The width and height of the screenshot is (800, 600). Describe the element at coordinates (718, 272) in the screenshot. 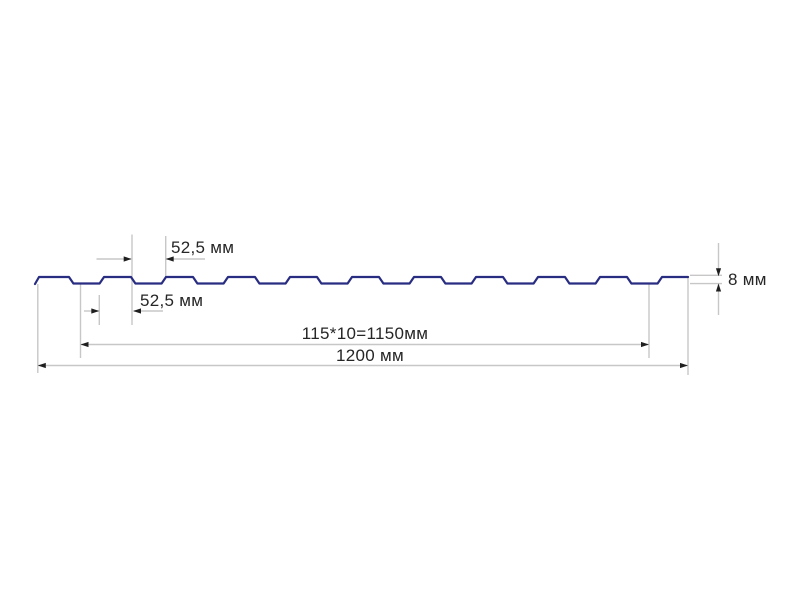

I see `arrowhead-down-icon` at that location.